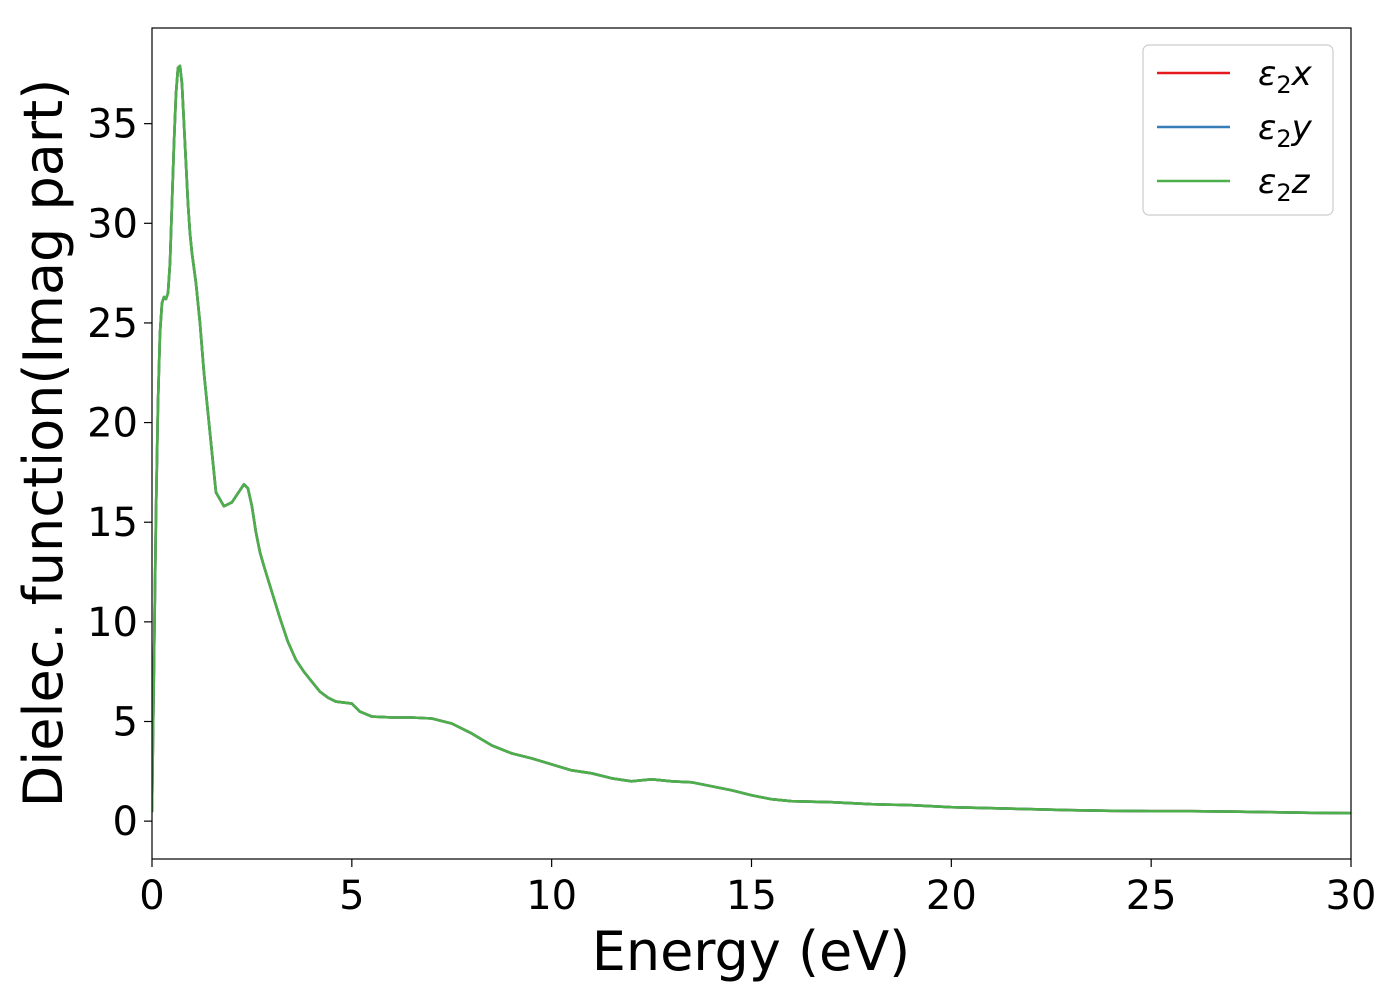  I want to click on x-tick-label: 15, so click(751, 896).